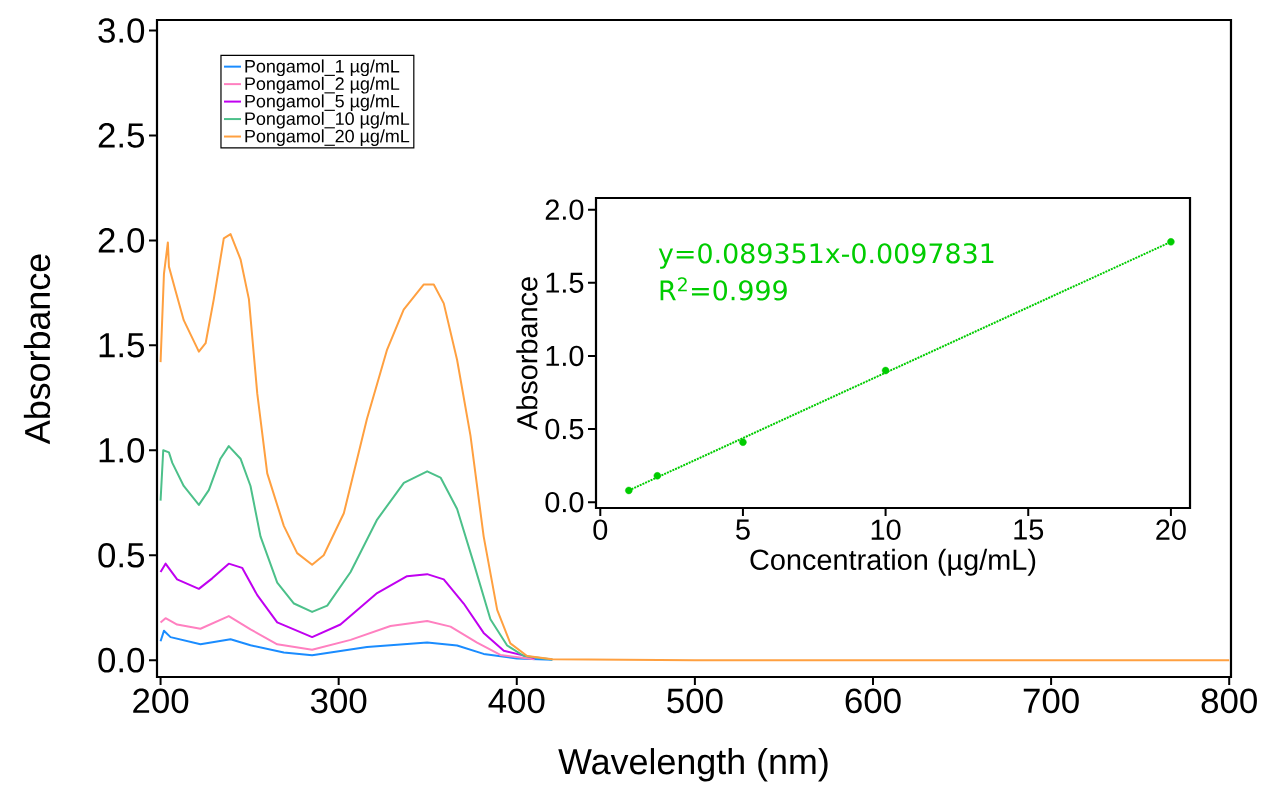 Image resolution: width=1267 pixels, height=800 pixels. What do you see at coordinates (1029, 529) in the screenshot?
I see `x-tick-label: 15` at bounding box center [1029, 529].